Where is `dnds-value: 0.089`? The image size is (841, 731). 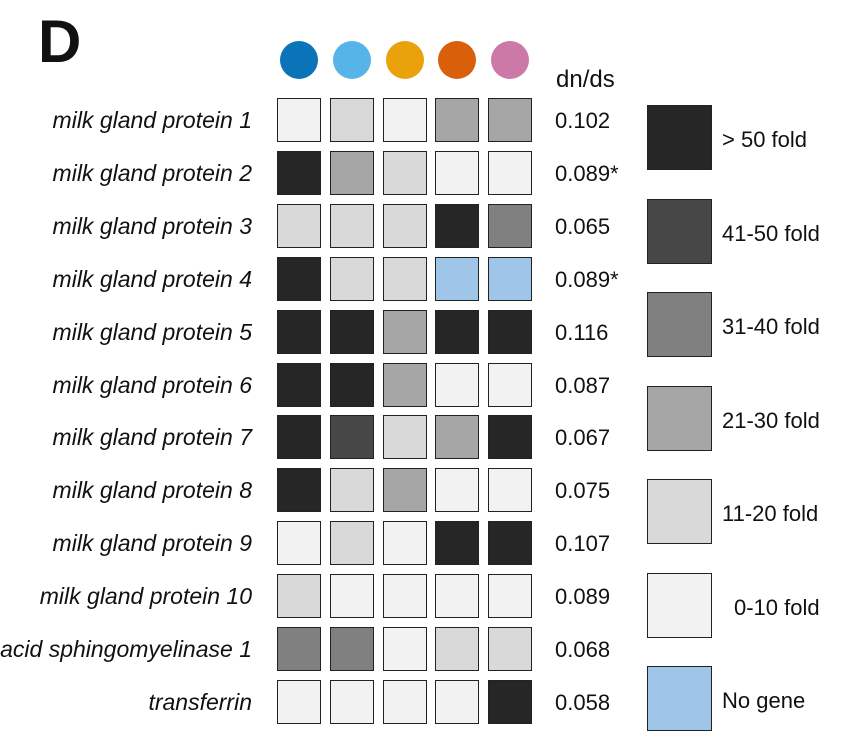
dnds-value: 0.089 is located at coordinates (583, 597).